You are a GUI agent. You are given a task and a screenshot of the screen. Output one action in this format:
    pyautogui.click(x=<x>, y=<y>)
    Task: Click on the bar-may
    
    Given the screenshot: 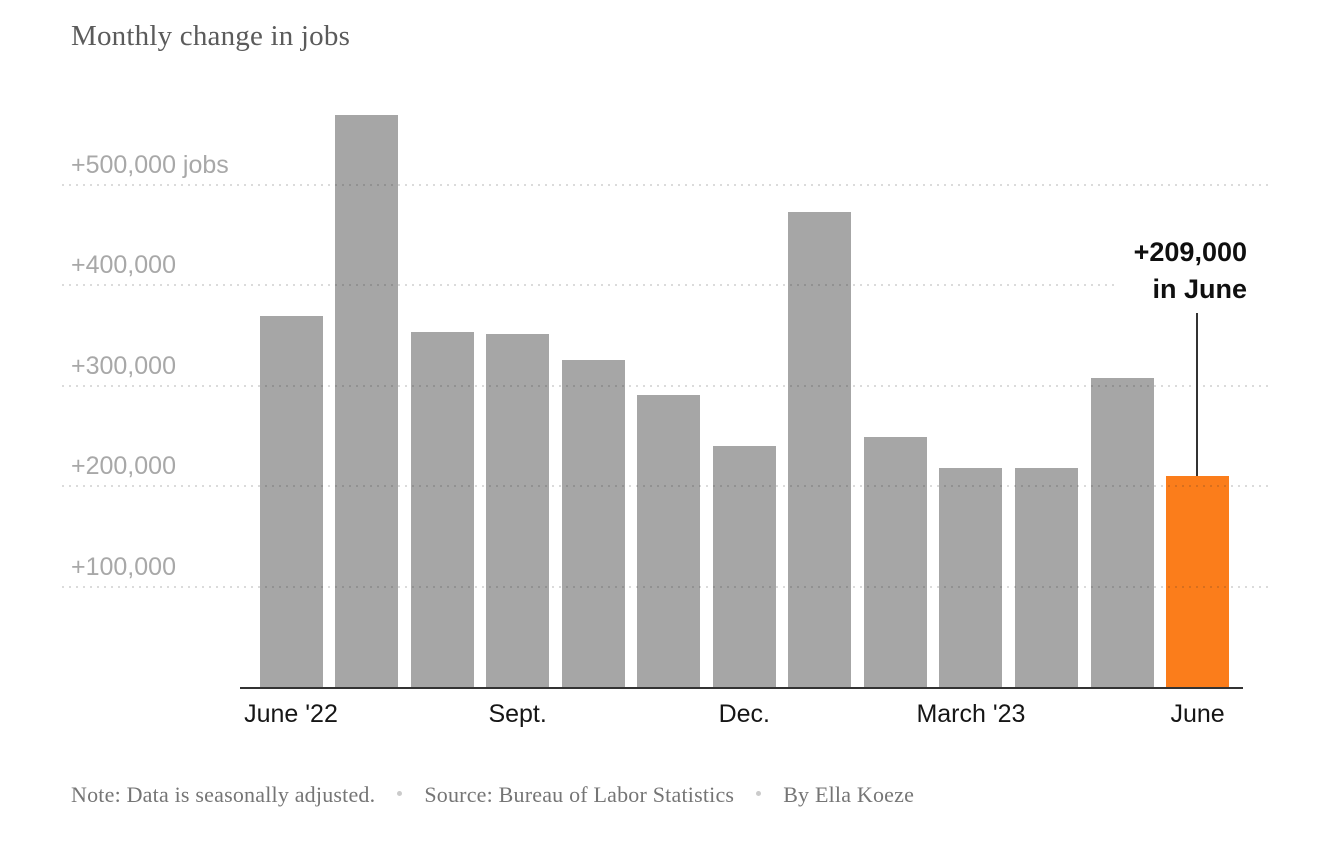 What is the action you would take?
    pyautogui.click(x=1122, y=533)
    